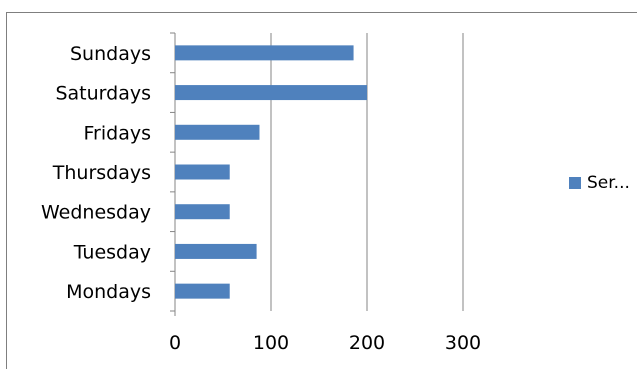 The height and width of the screenshot is (369, 637). What do you see at coordinates (112, 252) in the screenshot?
I see `y-tick-label: Tuesday` at bounding box center [112, 252].